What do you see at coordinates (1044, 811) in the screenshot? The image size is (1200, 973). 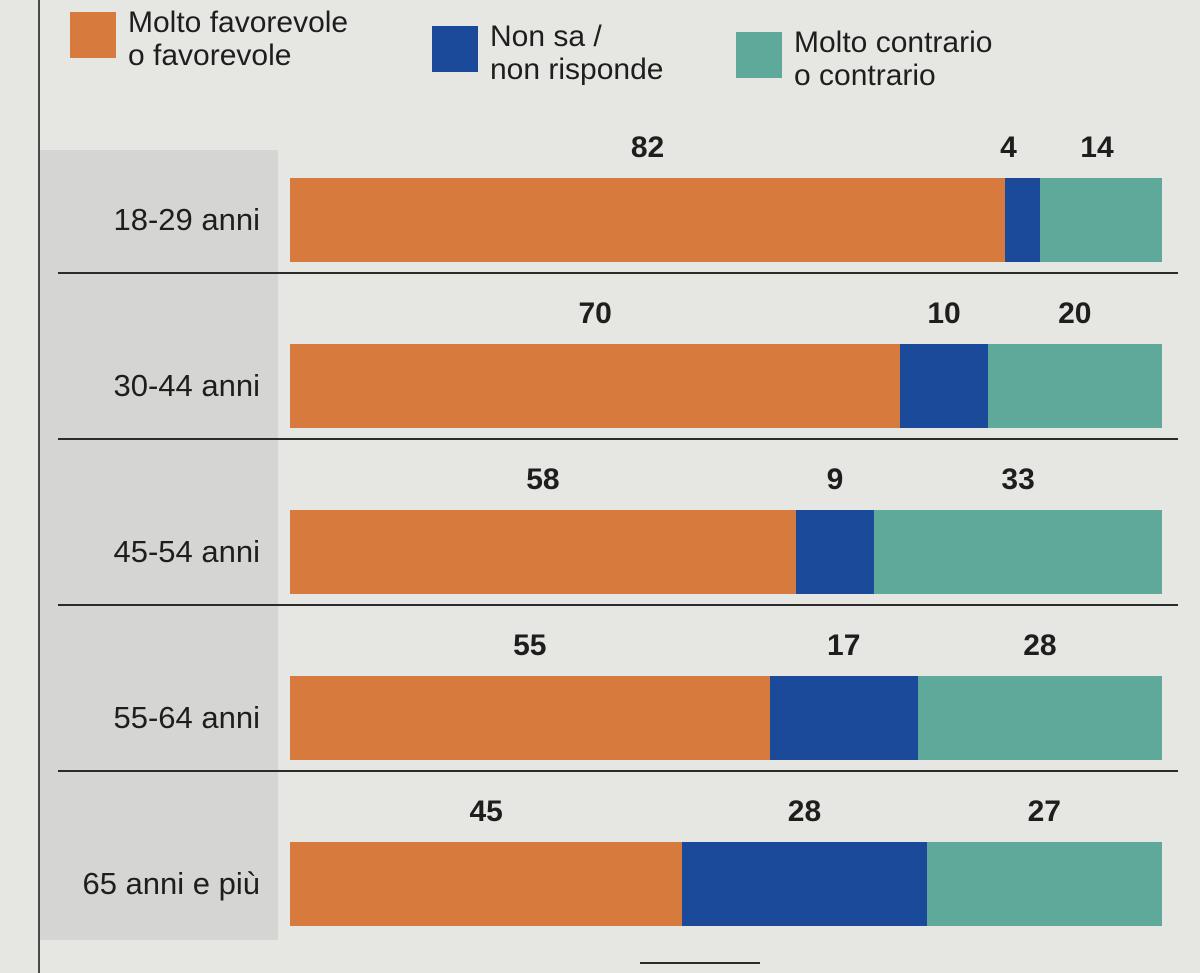 I see `value-label-65-anni-e-pi-series-3: 27` at bounding box center [1044, 811].